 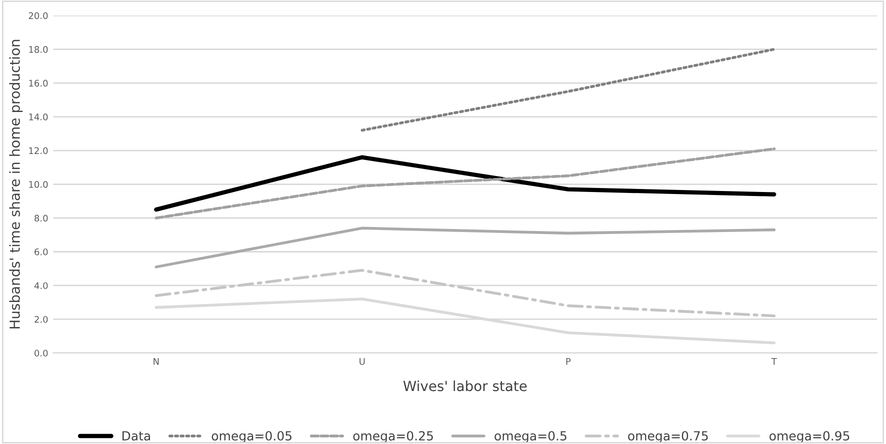 I want to click on y-tick-label: 8.0, so click(x=41, y=218).